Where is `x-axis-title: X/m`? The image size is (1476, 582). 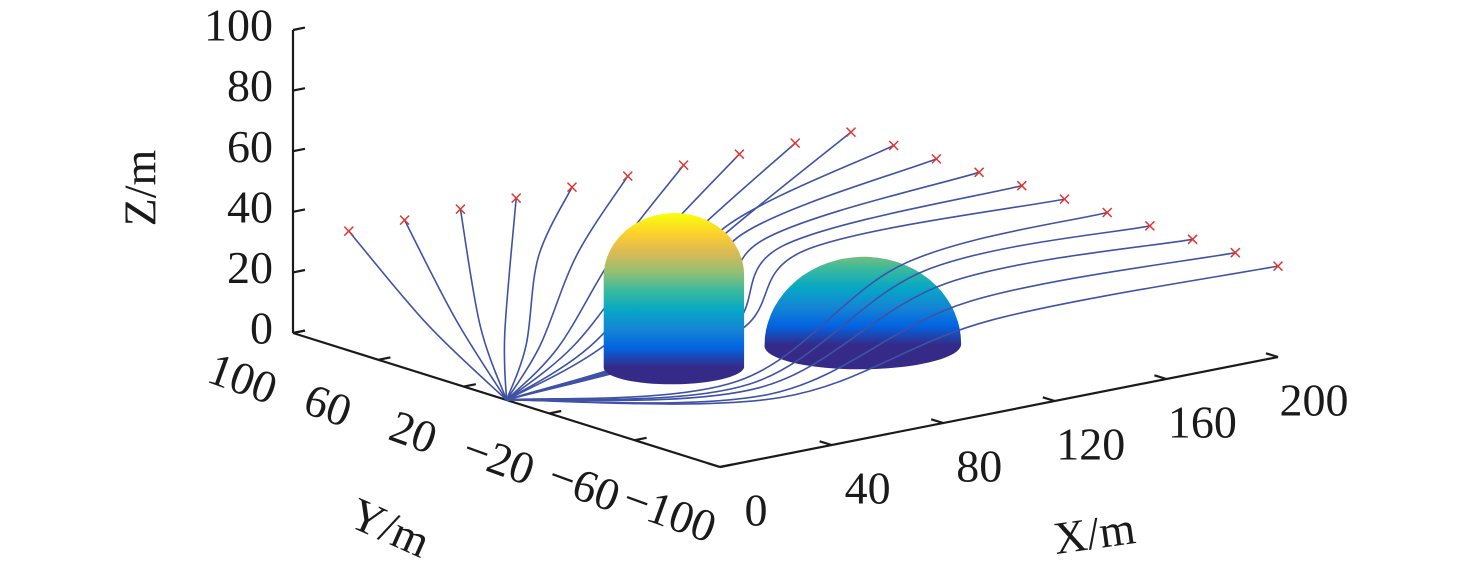 x-axis-title: X/m is located at coordinates (1094, 533).